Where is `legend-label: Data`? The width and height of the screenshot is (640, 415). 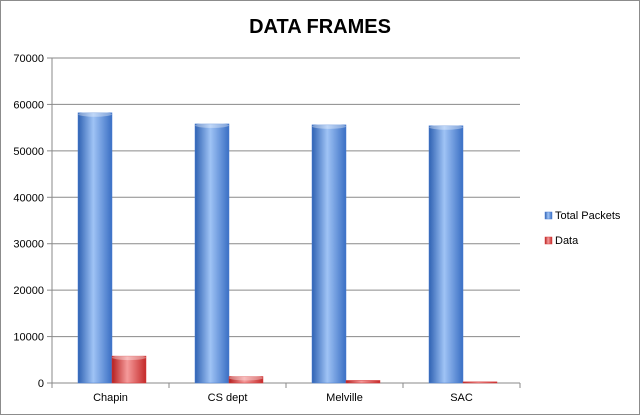
legend-label: Data is located at coordinates (567, 241).